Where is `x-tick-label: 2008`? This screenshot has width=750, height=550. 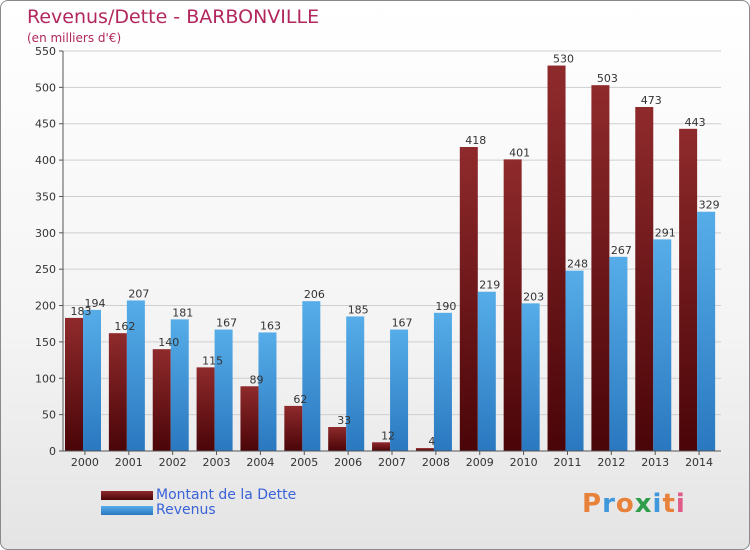 x-tick-label: 2008 is located at coordinates (436, 462).